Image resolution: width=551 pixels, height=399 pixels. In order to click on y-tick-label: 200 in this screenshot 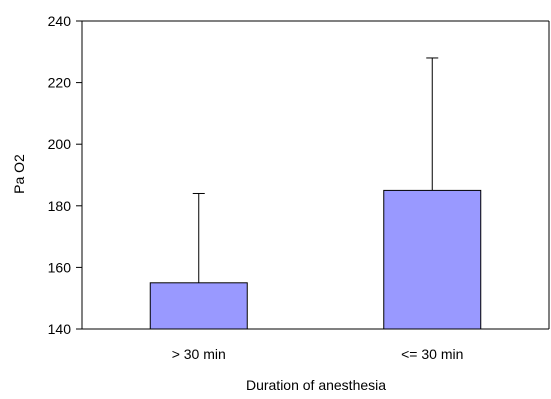, I will do `click(60, 144)`.